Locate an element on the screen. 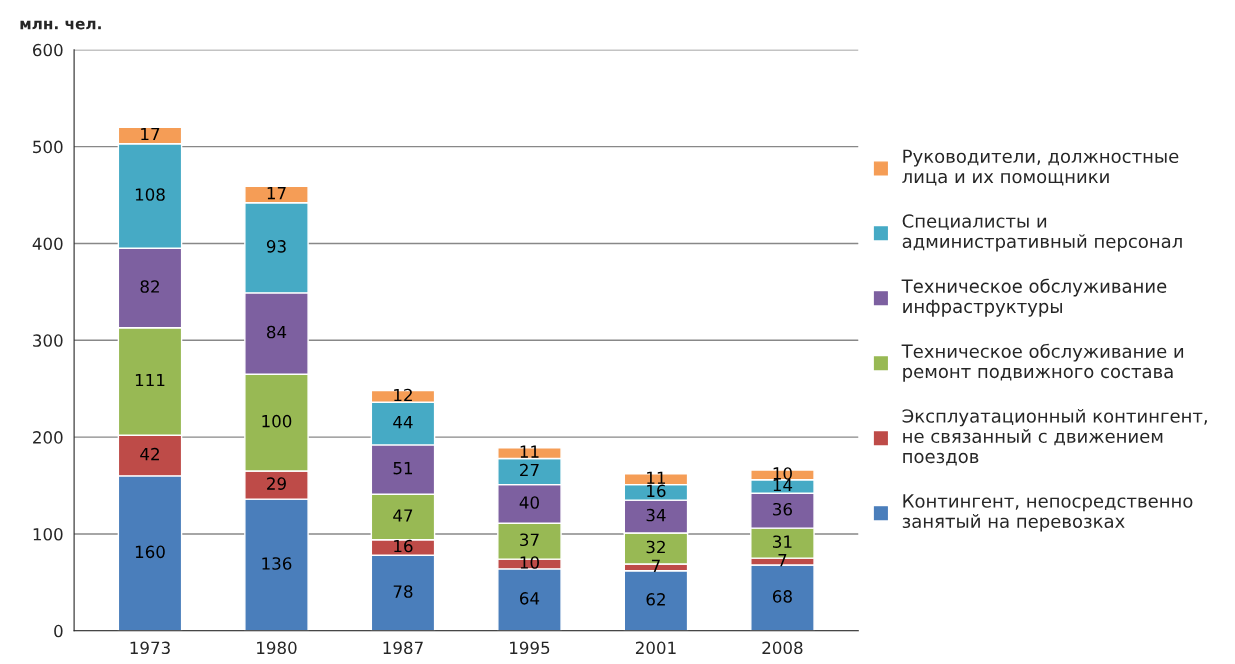 The image size is (1235, 664). data-label: 27 is located at coordinates (529, 470).